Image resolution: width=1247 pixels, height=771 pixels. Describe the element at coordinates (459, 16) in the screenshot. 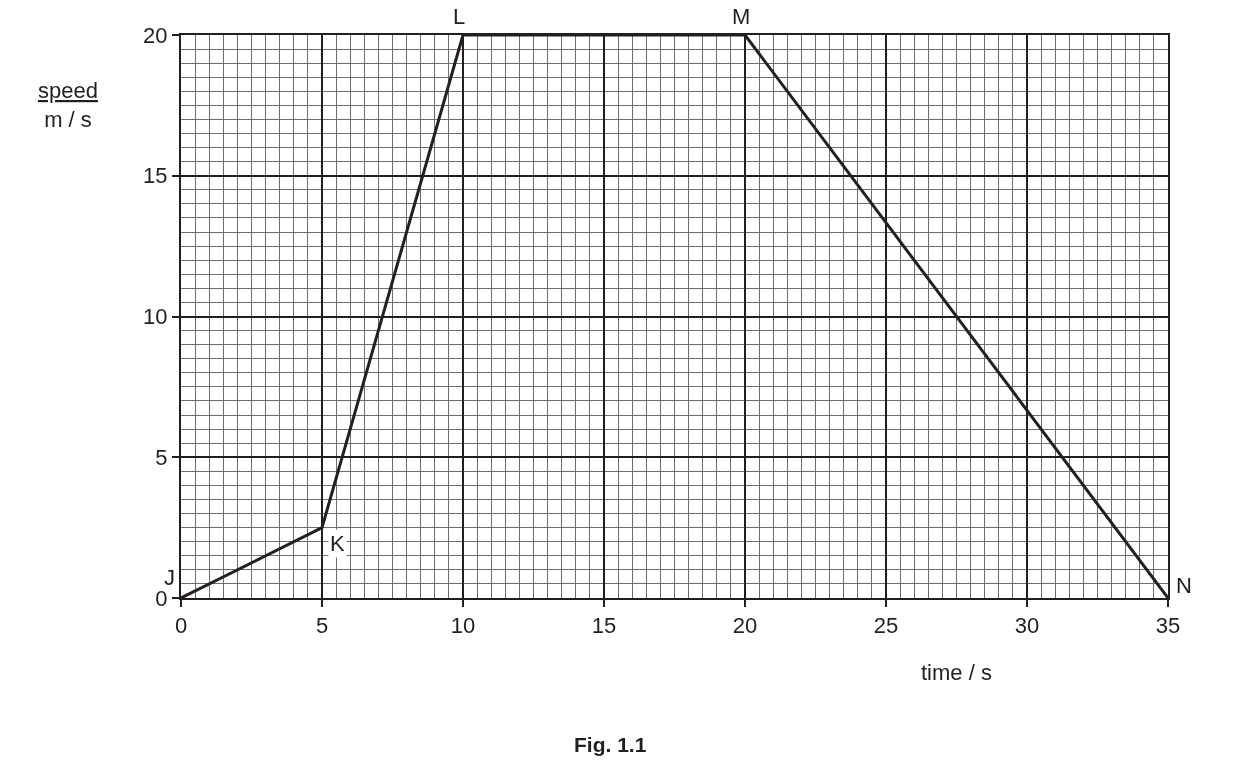

I see `annotation: L` at that location.